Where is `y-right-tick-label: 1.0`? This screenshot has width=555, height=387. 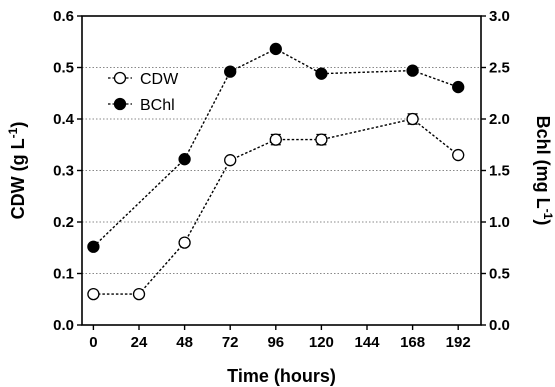 y-right-tick-label: 1.0 is located at coordinates (499, 222).